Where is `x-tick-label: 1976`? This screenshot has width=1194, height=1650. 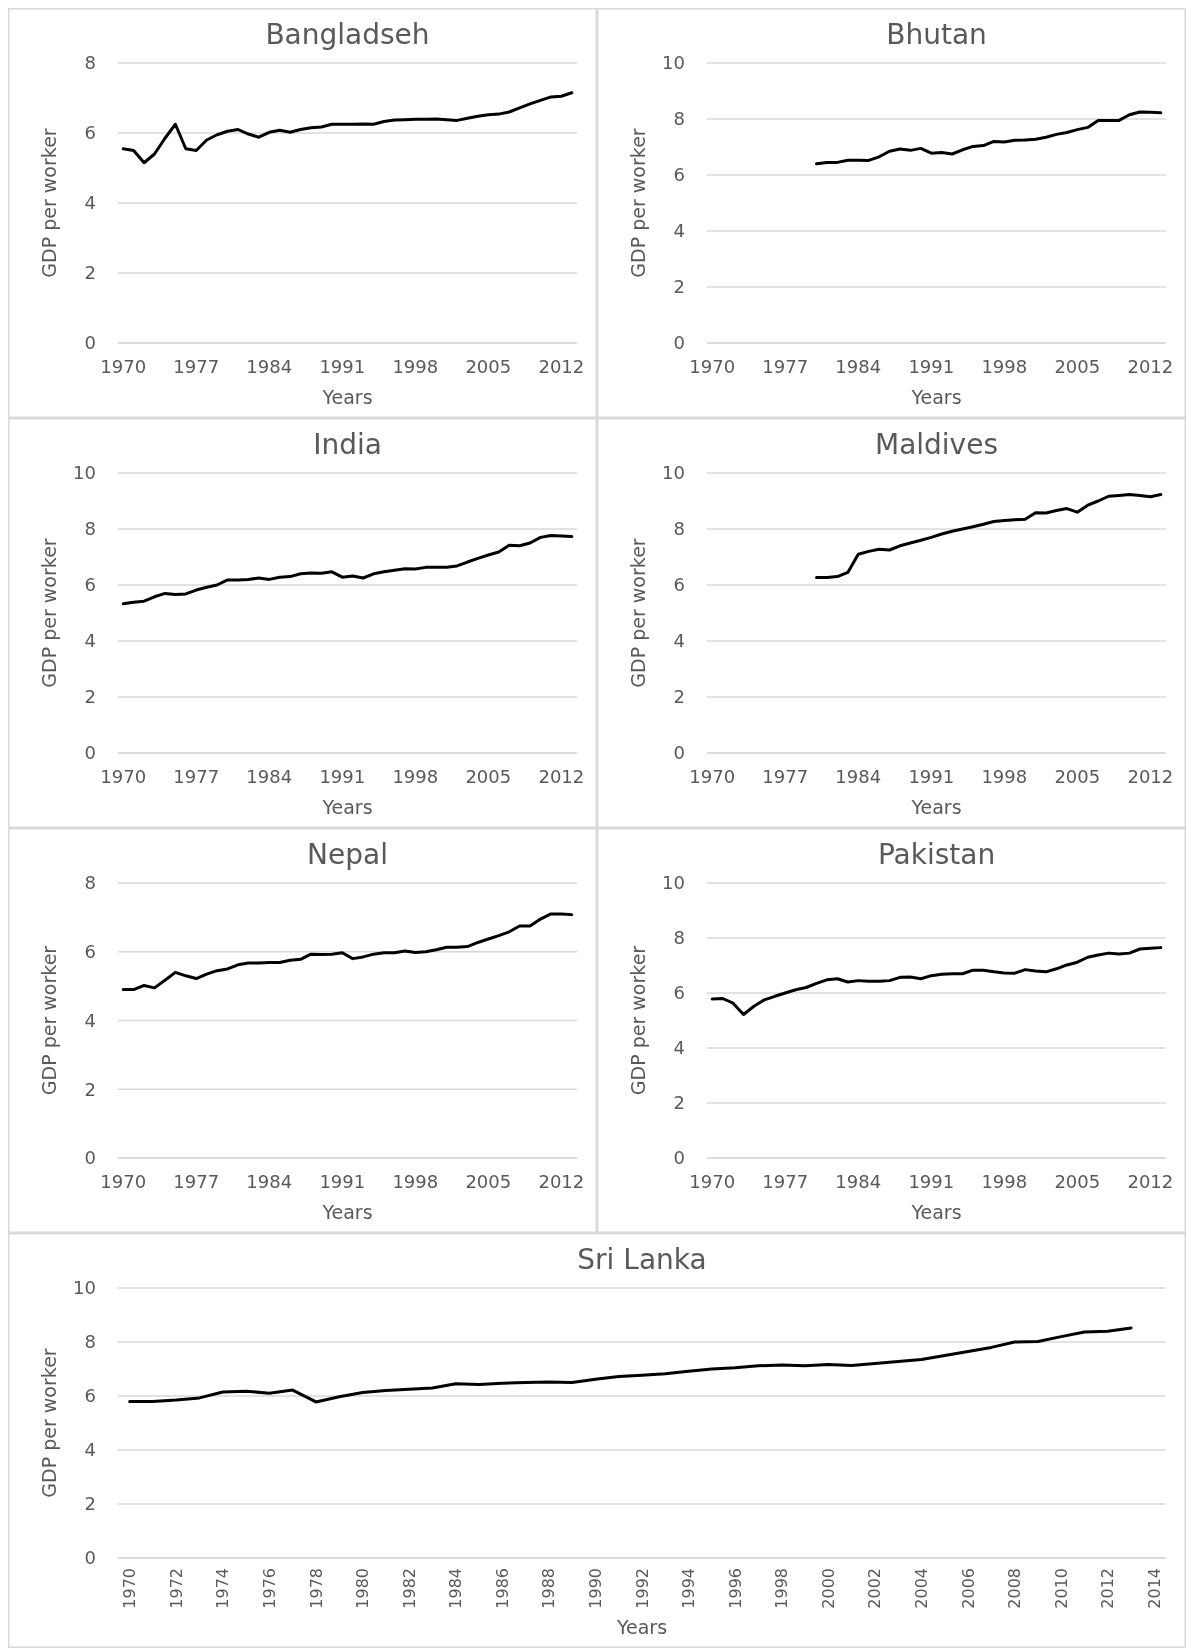 x-tick-label: 1976 is located at coordinates (269, 1588).